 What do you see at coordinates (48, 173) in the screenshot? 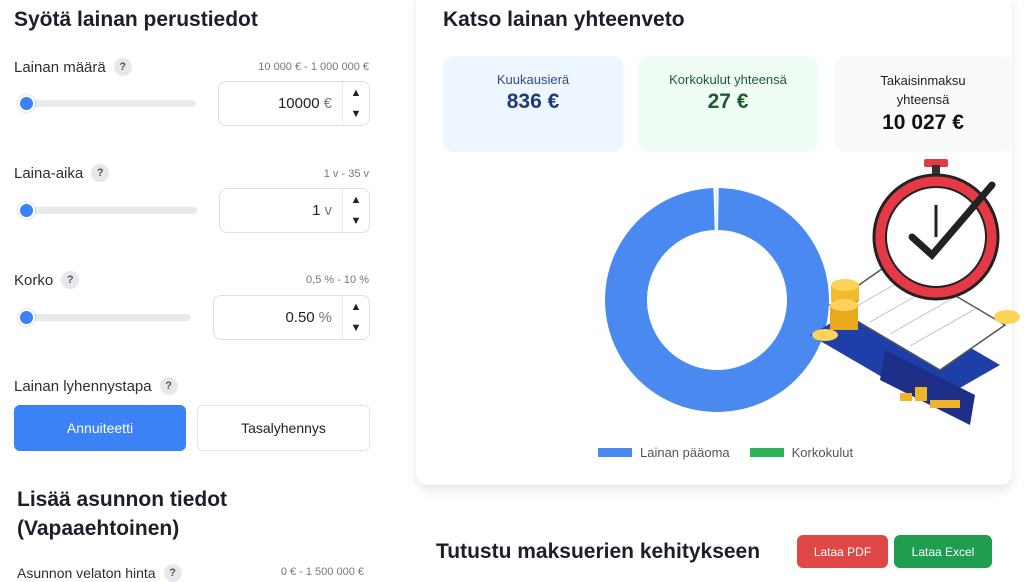
I see `loan-term-text: Laina-aika` at bounding box center [48, 173].